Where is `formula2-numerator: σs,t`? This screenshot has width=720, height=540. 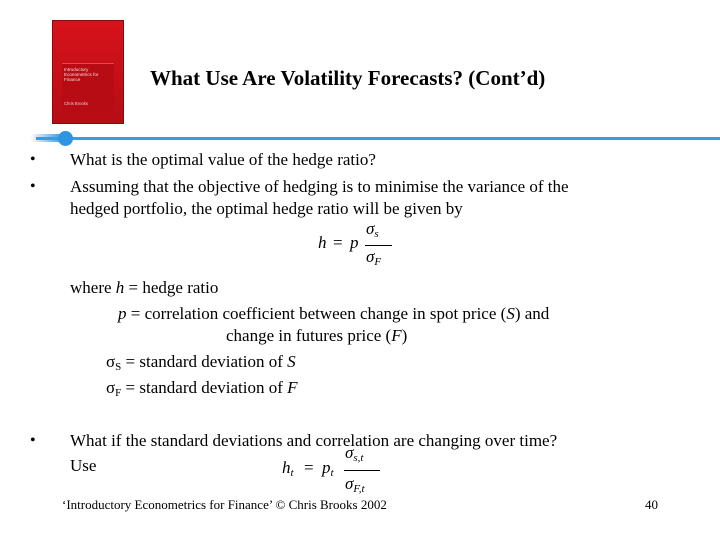 formula2-numerator: σs,t is located at coordinates (354, 453).